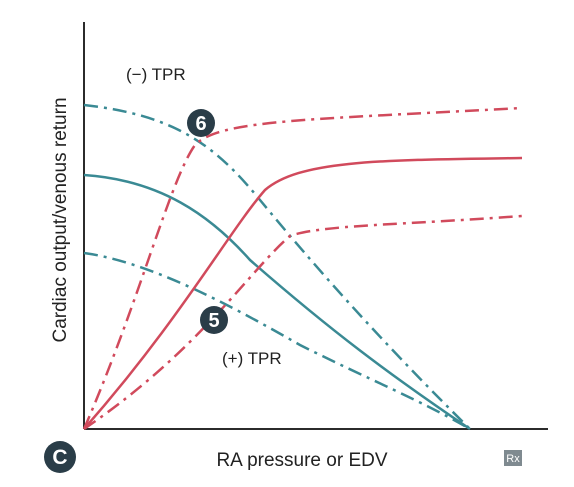 The width and height of the screenshot is (574, 487). I want to click on panel-label-letter: C, so click(59, 457).